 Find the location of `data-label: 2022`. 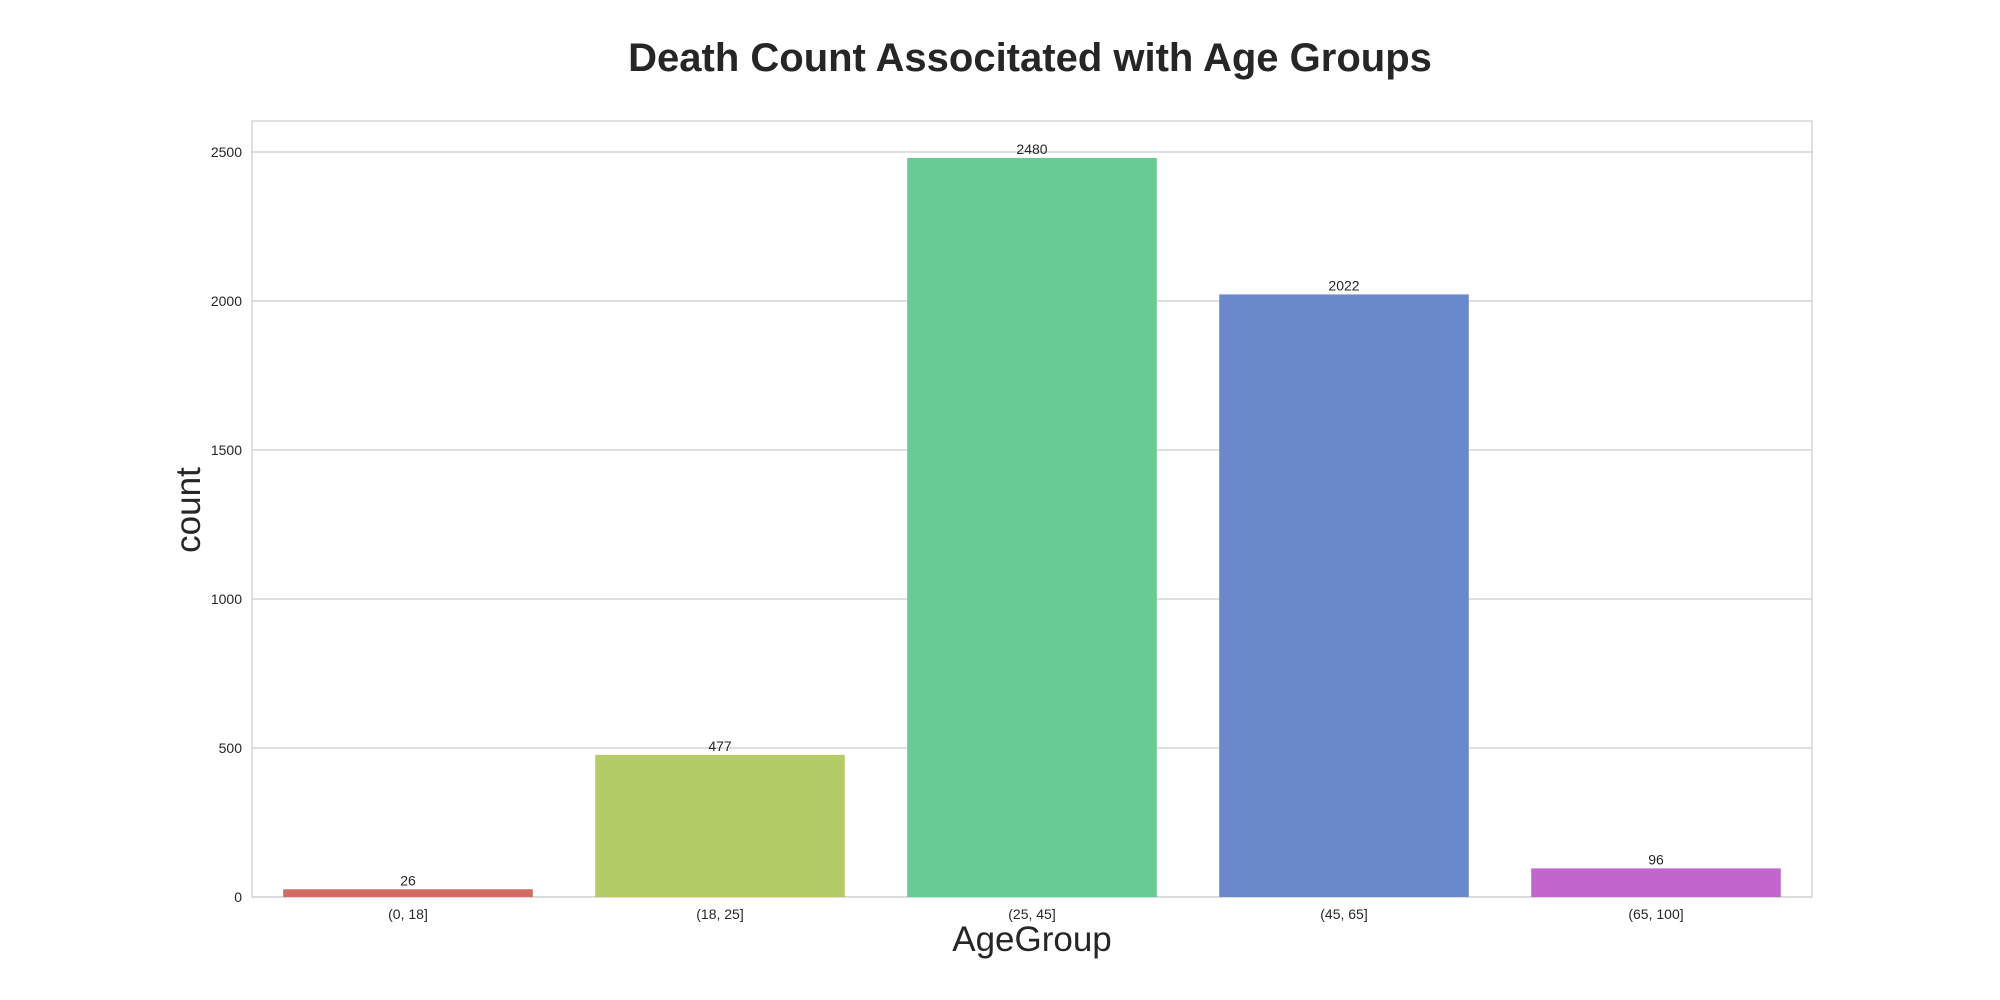

data-label: 2022 is located at coordinates (1343, 285).